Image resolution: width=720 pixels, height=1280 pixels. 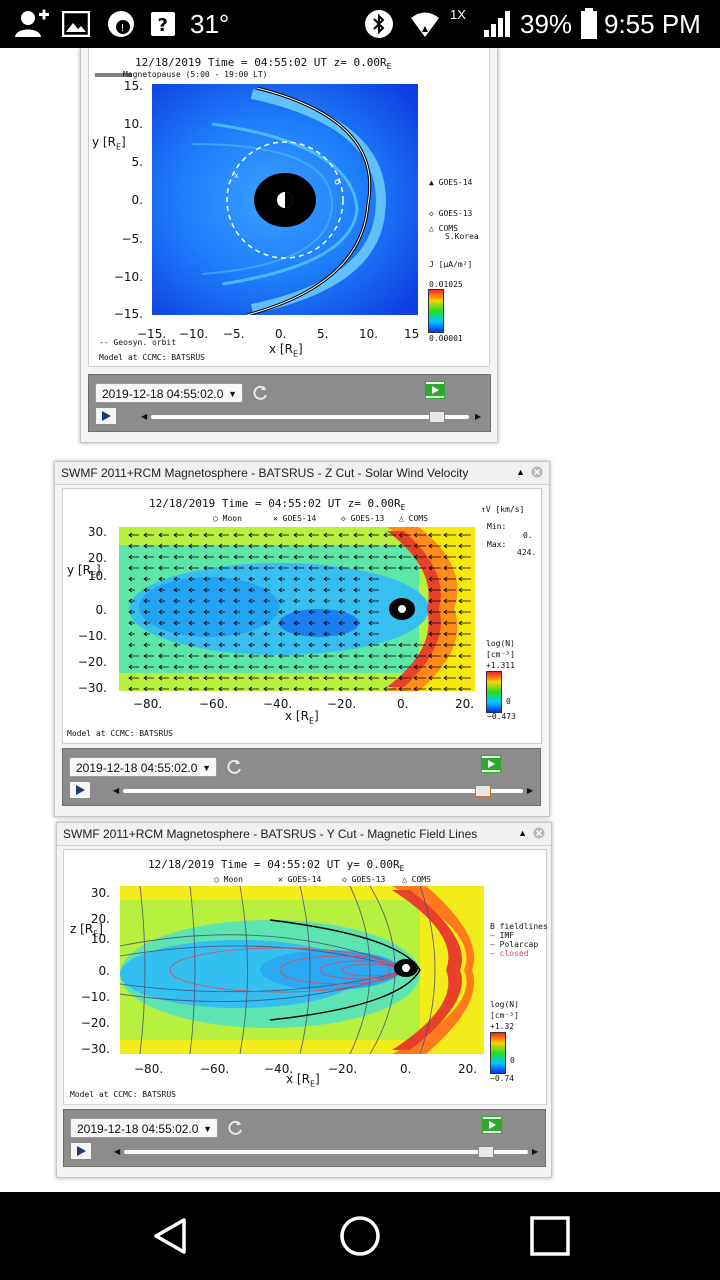 I want to click on colorbar-unit: [cm⁻³], so click(x=504, y=1015).